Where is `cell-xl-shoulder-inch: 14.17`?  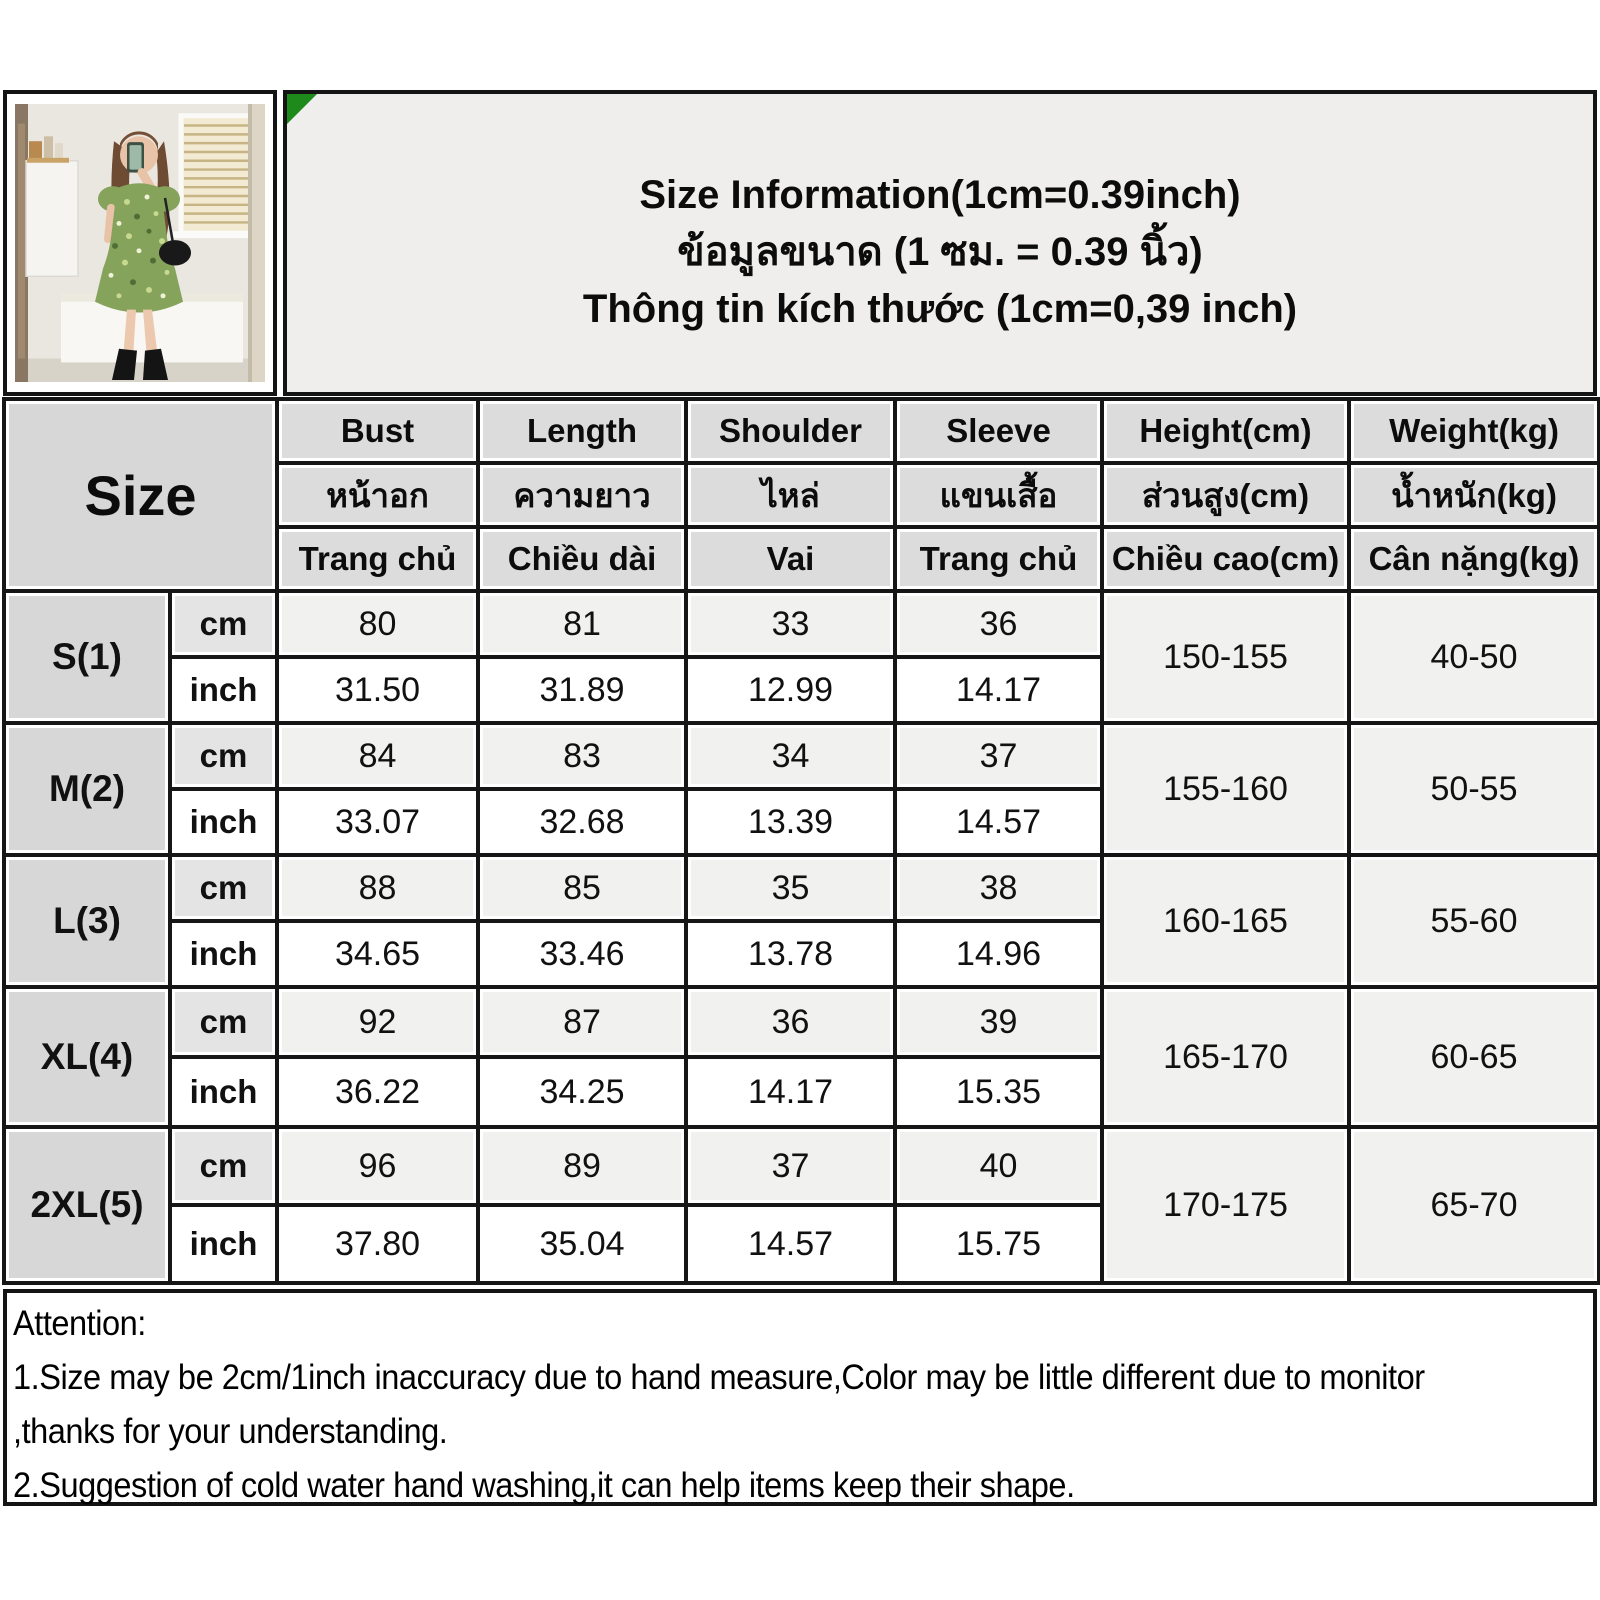 cell-xl-shoulder-inch: 14.17 is located at coordinates (790, 1092).